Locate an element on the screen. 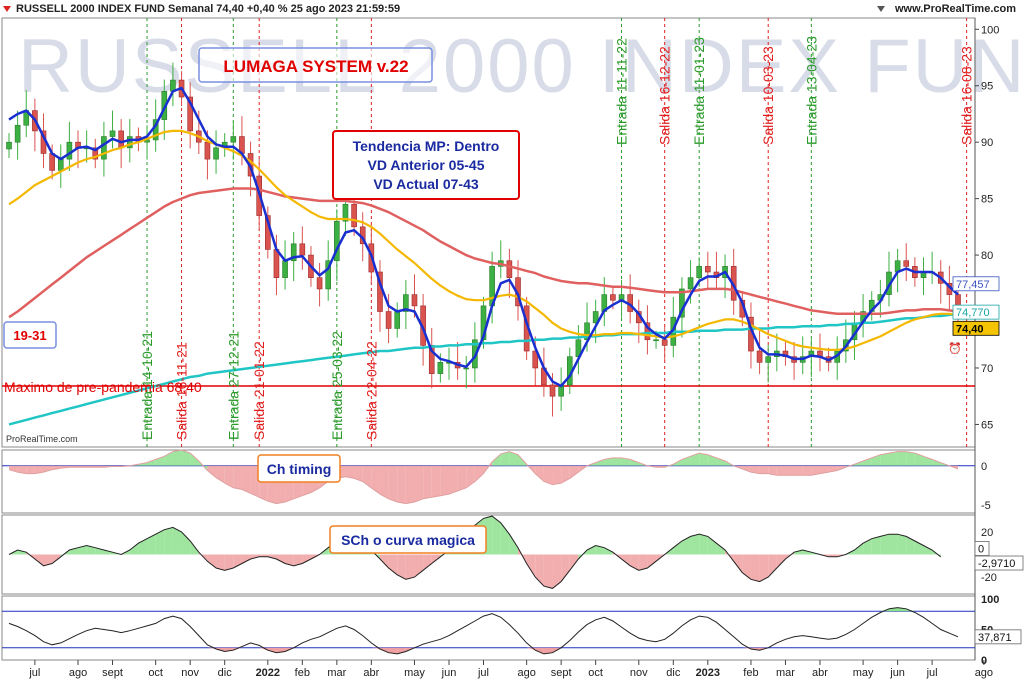  y-tick-label: 90 is located at coordinates (987, 143).